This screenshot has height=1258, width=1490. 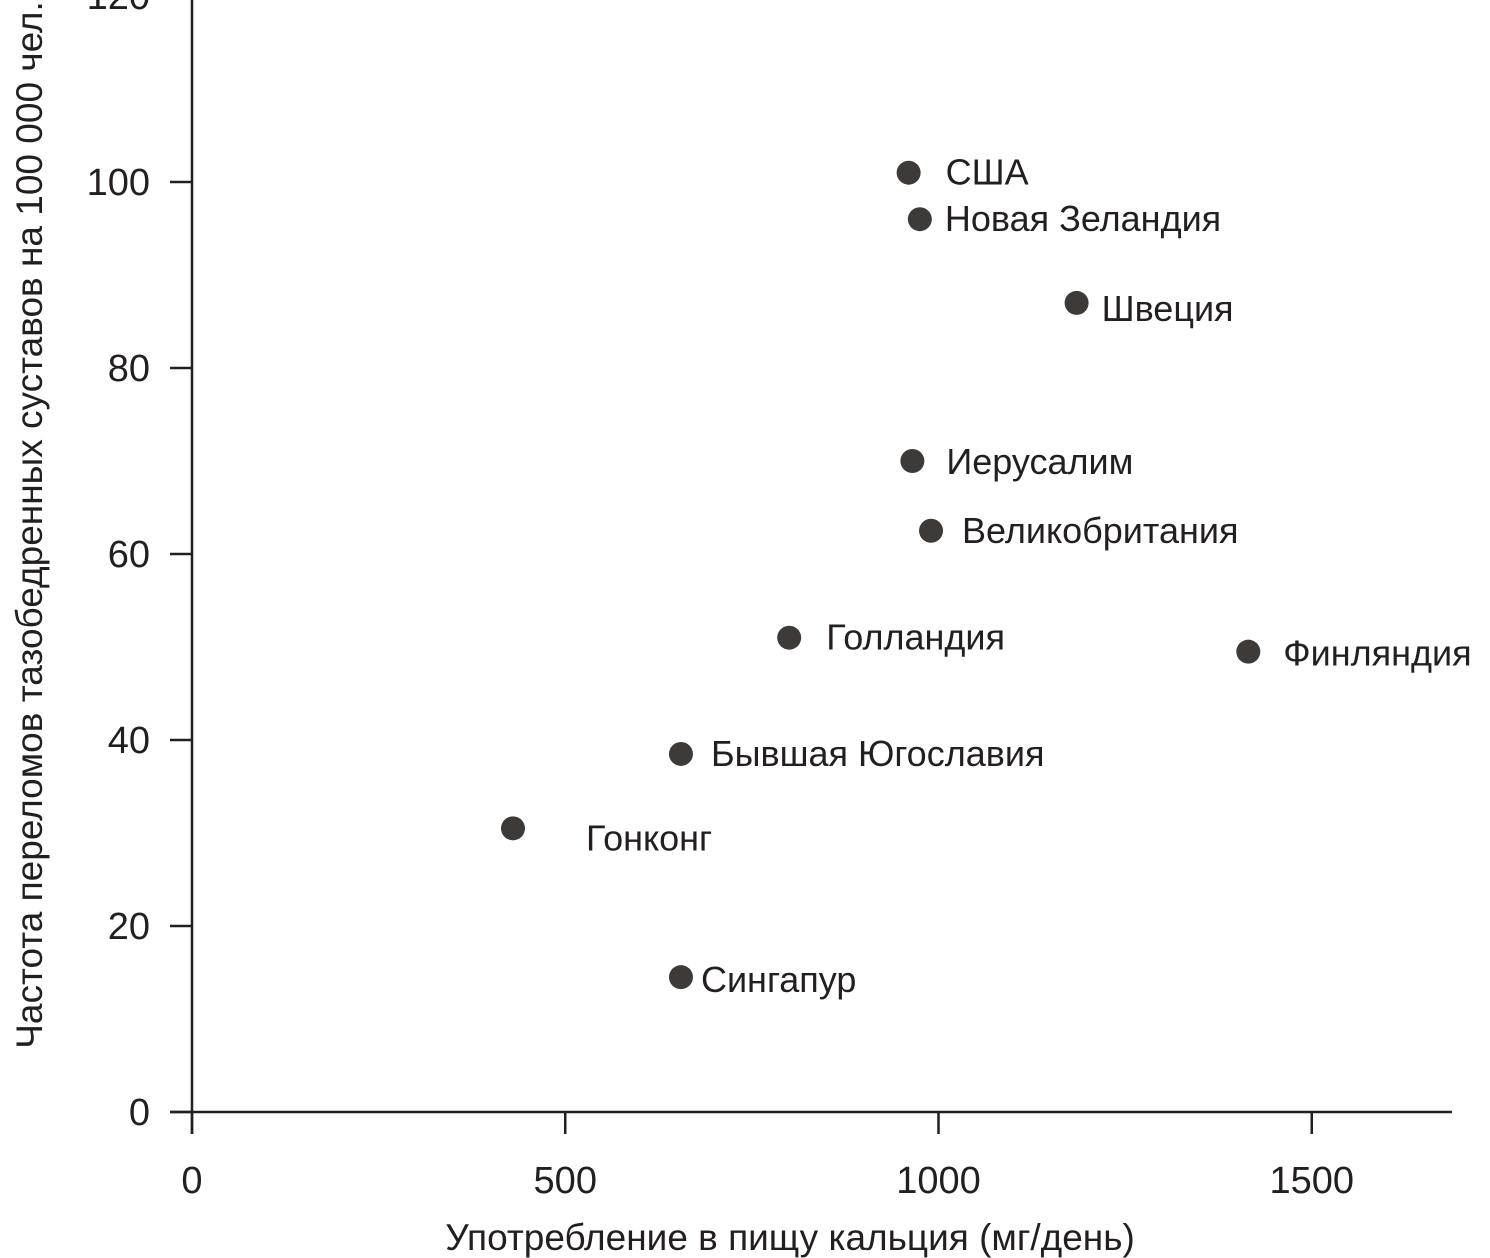 I want to click on y-tick-label: 40, so click(x=129, y=741).